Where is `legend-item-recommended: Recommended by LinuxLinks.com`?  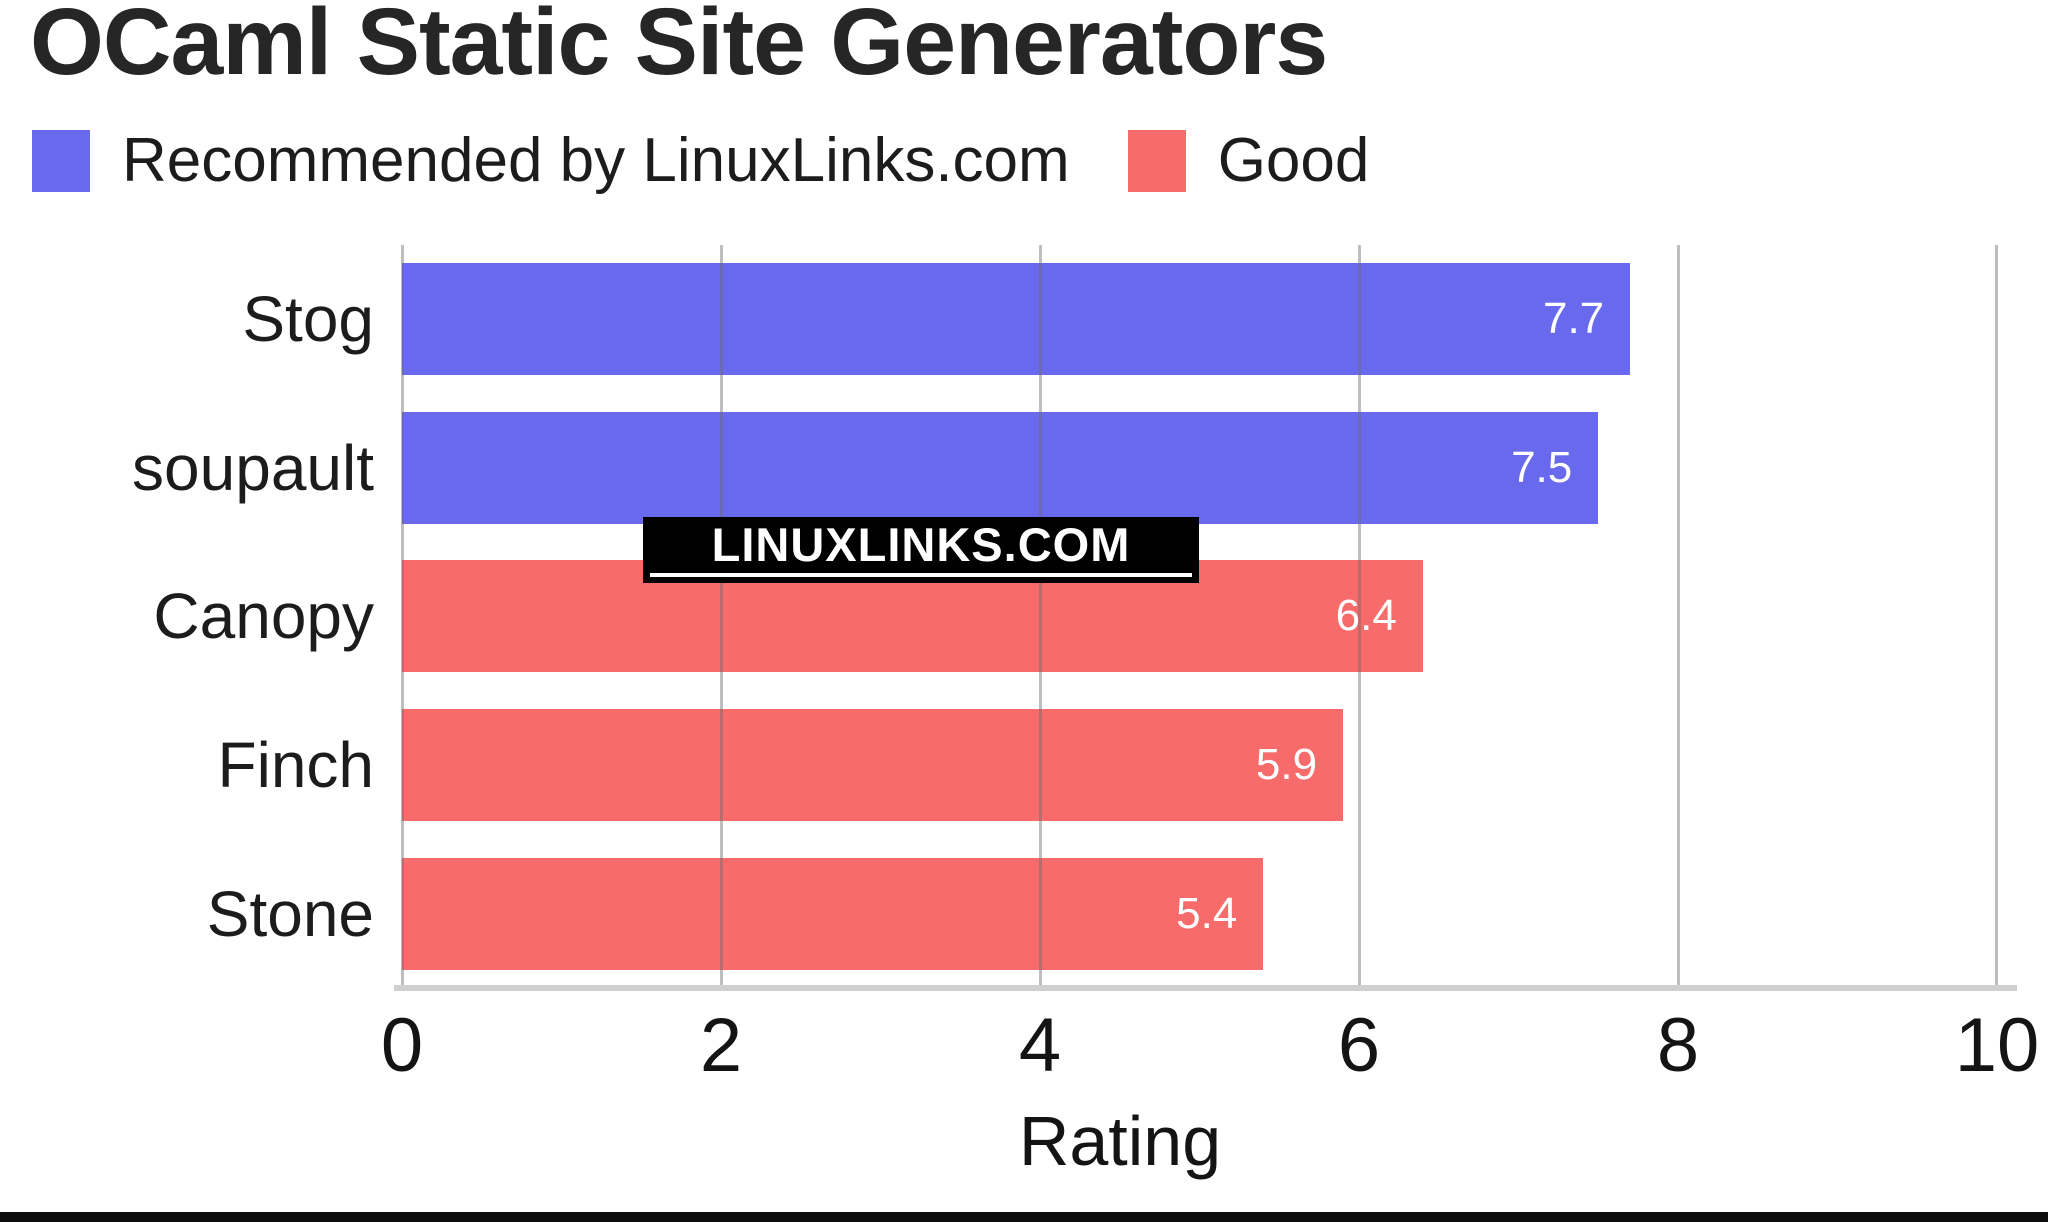 legend-item-recommended: Recommended by LinuxLinks.com is located at coordinates (551, 161).